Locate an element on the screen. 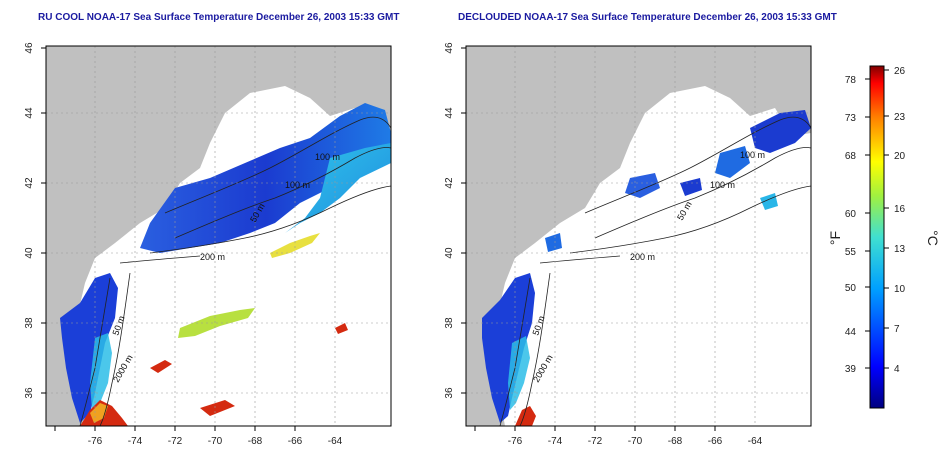  sst-cold-band is located at coordinates (265, 178).